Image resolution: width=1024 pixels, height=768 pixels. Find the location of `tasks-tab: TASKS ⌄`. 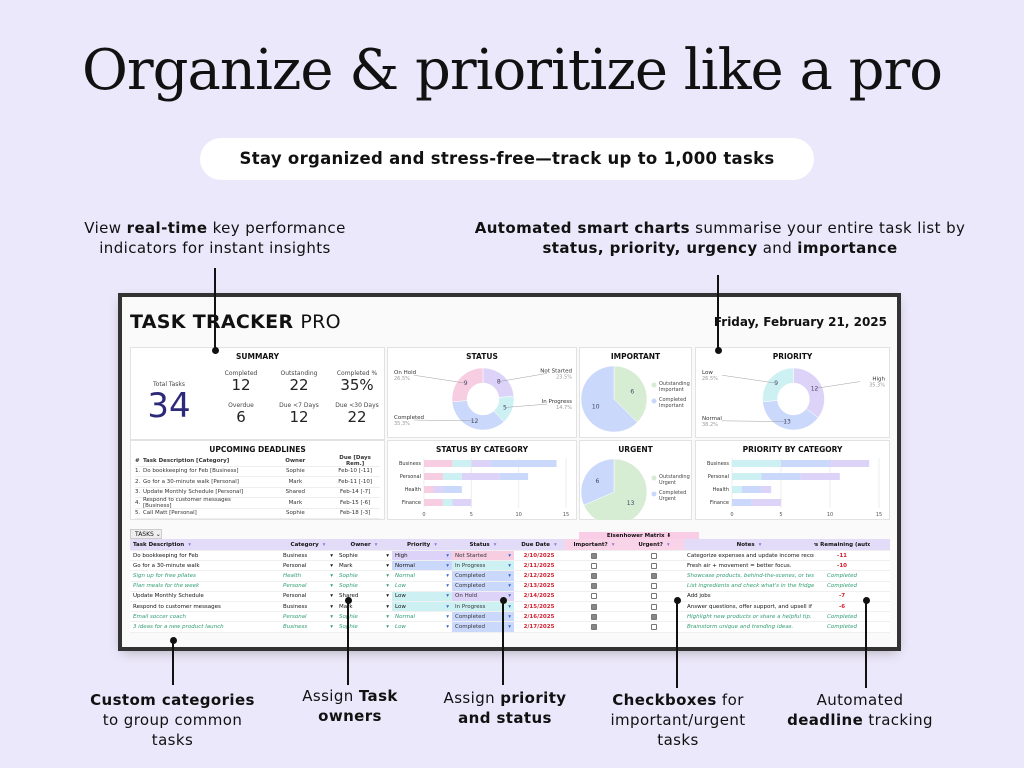

tasks-tab: TASKS ⌄ is located at coordinates (146, 534).